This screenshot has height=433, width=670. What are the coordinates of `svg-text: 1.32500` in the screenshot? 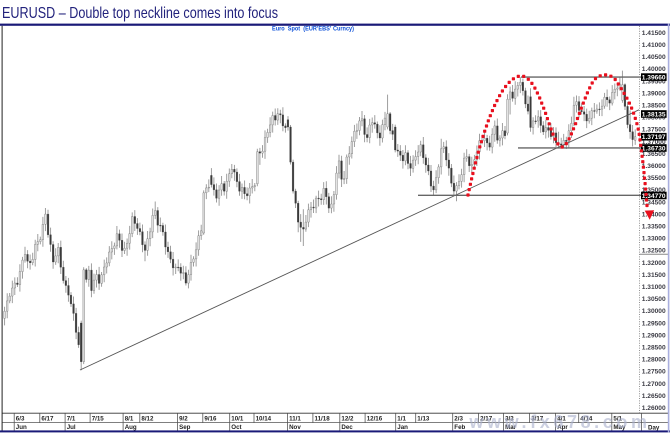 It's located at (654, 251).